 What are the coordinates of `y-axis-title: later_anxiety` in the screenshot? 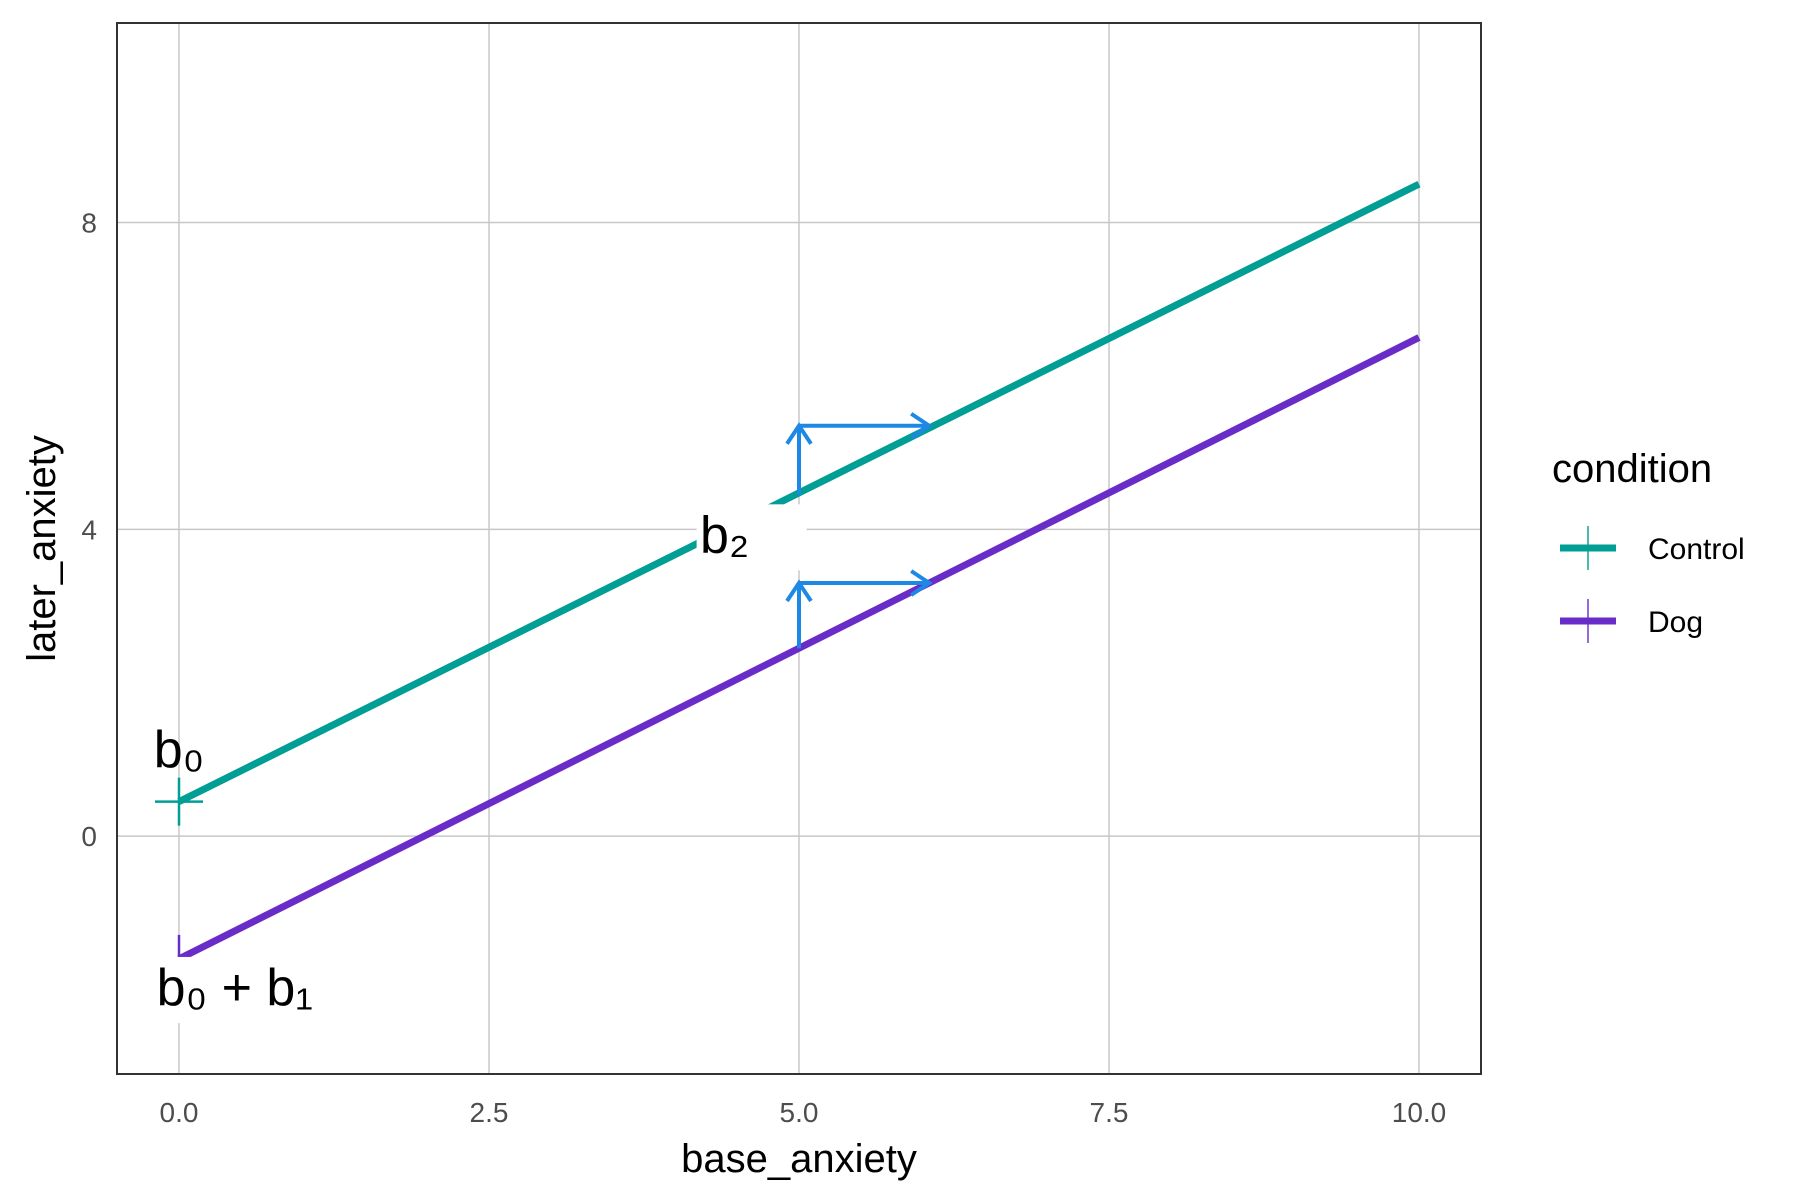 It's located at (42, 548).